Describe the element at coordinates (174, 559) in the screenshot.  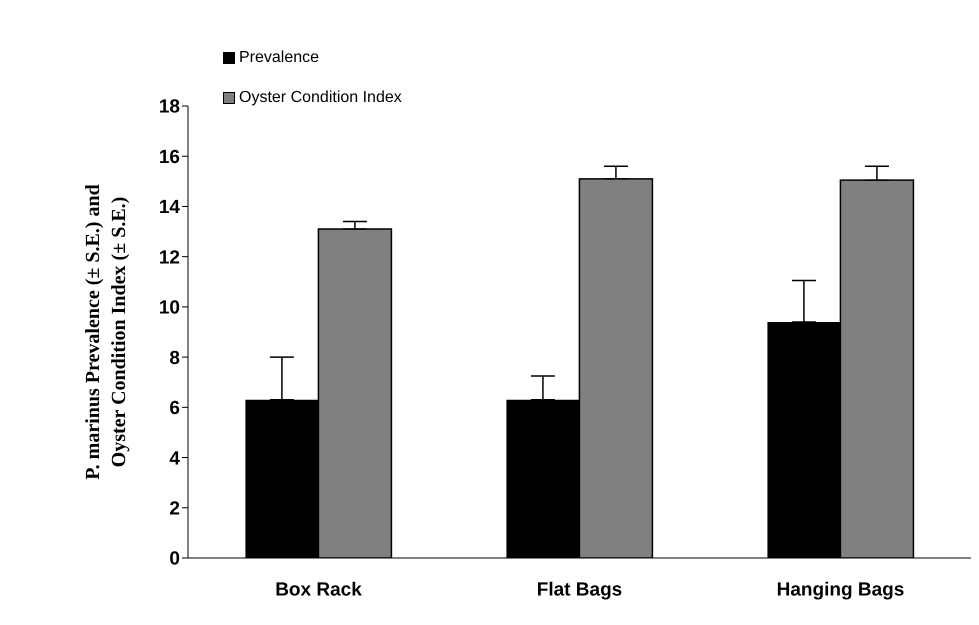
I see `y-tick-label: 0` at that location.